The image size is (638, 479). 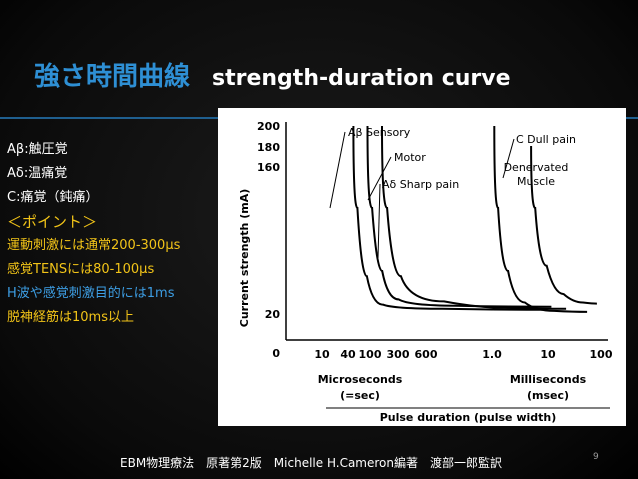 I want to click on x-group-label: Microseconds, so click(x=360, y=379).